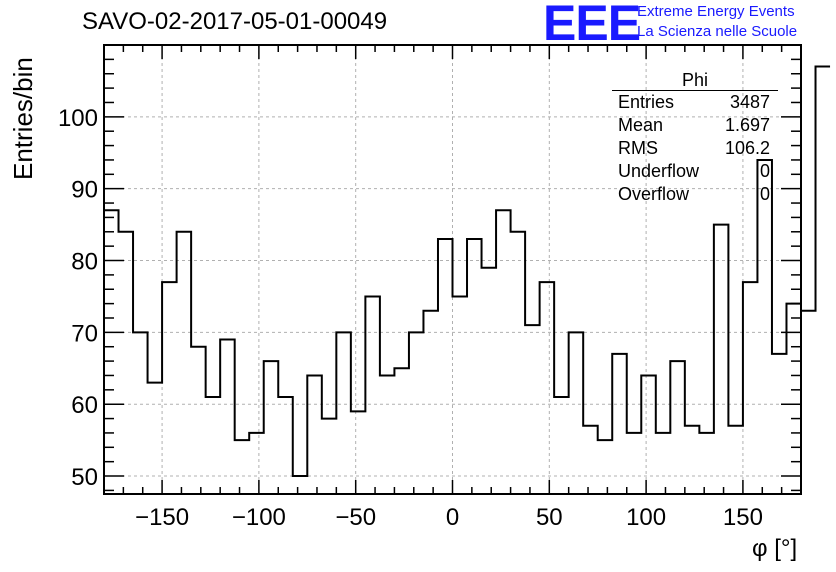  What do you see at coordinates (259, 517) in the screenshot?
I see `x-tick-label: −100` at bounding box center [259, 517].